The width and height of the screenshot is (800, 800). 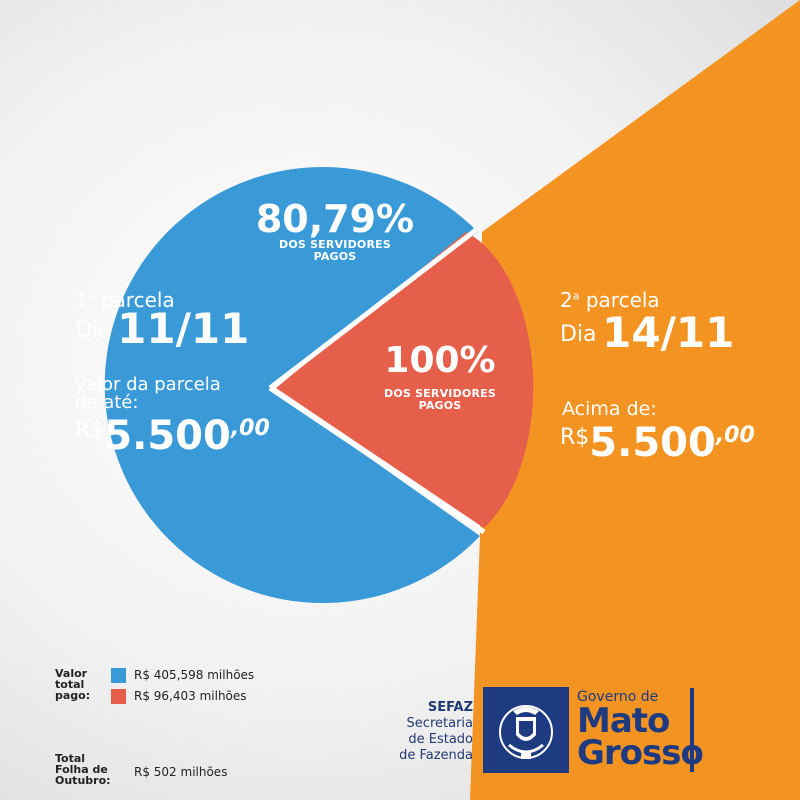 What do you see at coordinates (439, 723) in the screenshot?
I see `sefaz-line: Secretaria` at bounding box center [439, 723].